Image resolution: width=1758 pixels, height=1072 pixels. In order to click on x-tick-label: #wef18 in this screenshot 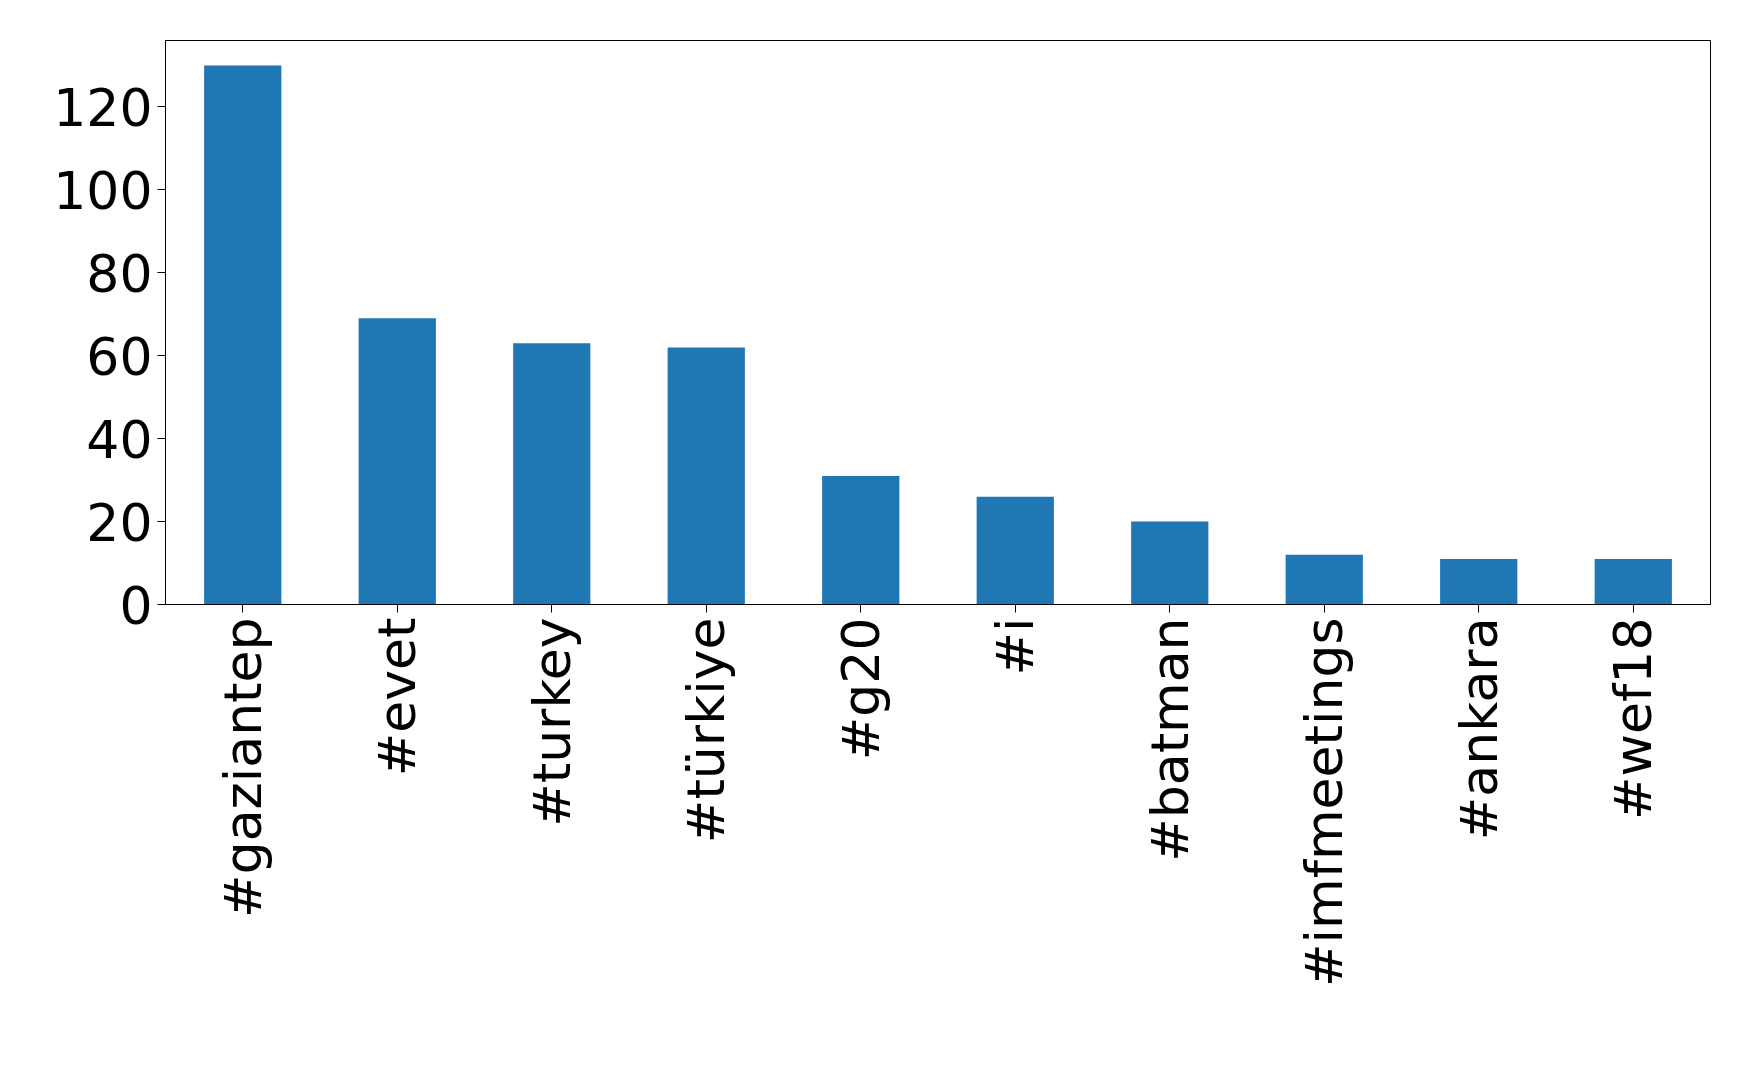, I will do `click(1633, 719)`.